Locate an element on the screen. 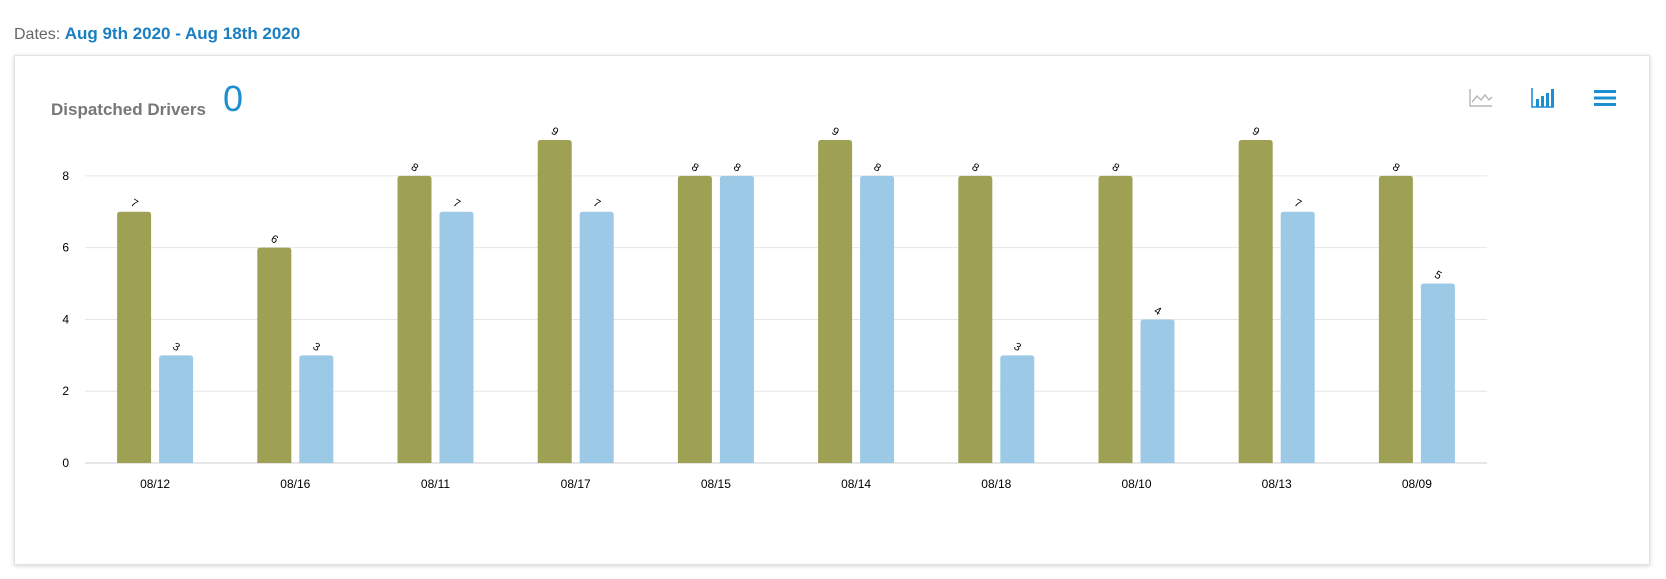  line-chart-button is located at coordinates (1481, 98).